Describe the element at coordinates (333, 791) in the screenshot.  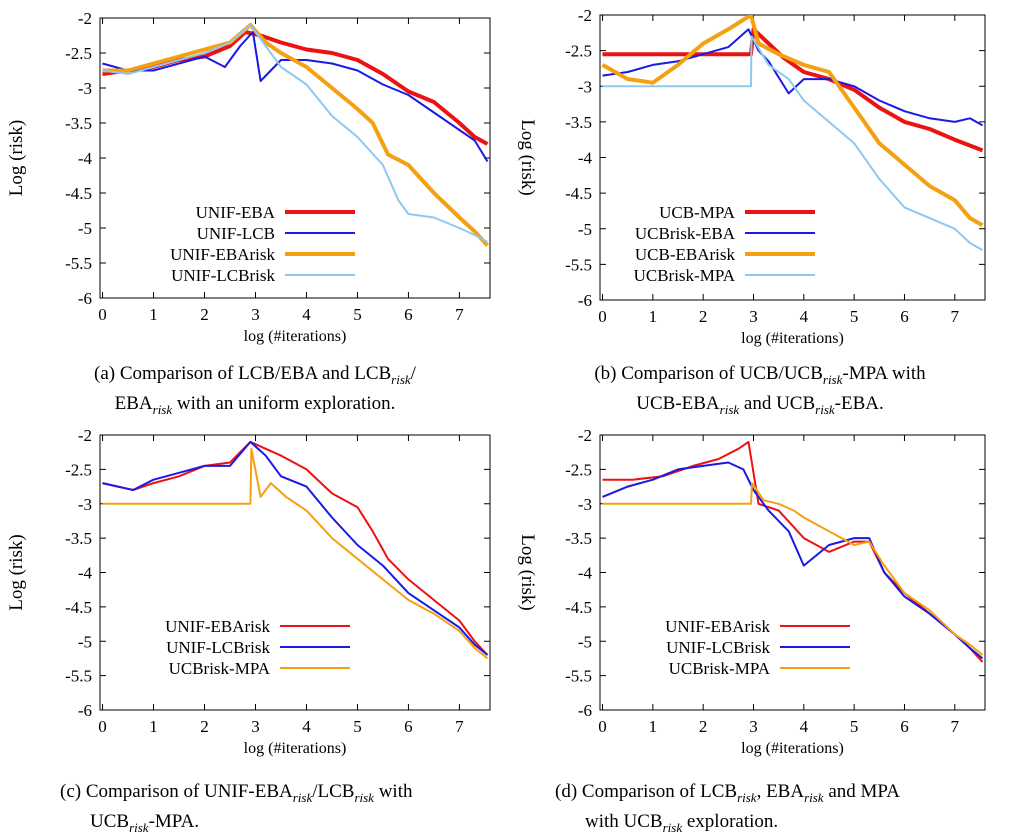
I see `caption-c-line1-mid: /LCB` at that location.